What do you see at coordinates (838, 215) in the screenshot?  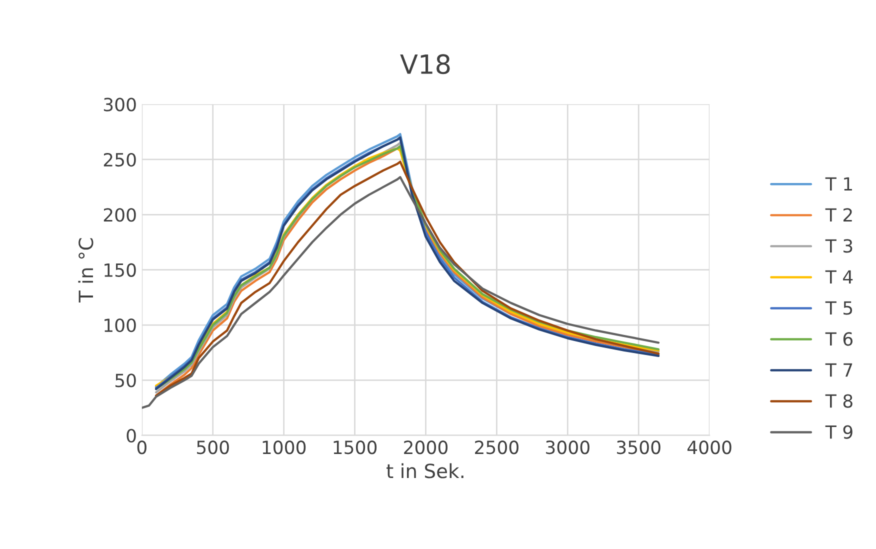 I see `legend-label: T 2` at bounding box center [838, 215].